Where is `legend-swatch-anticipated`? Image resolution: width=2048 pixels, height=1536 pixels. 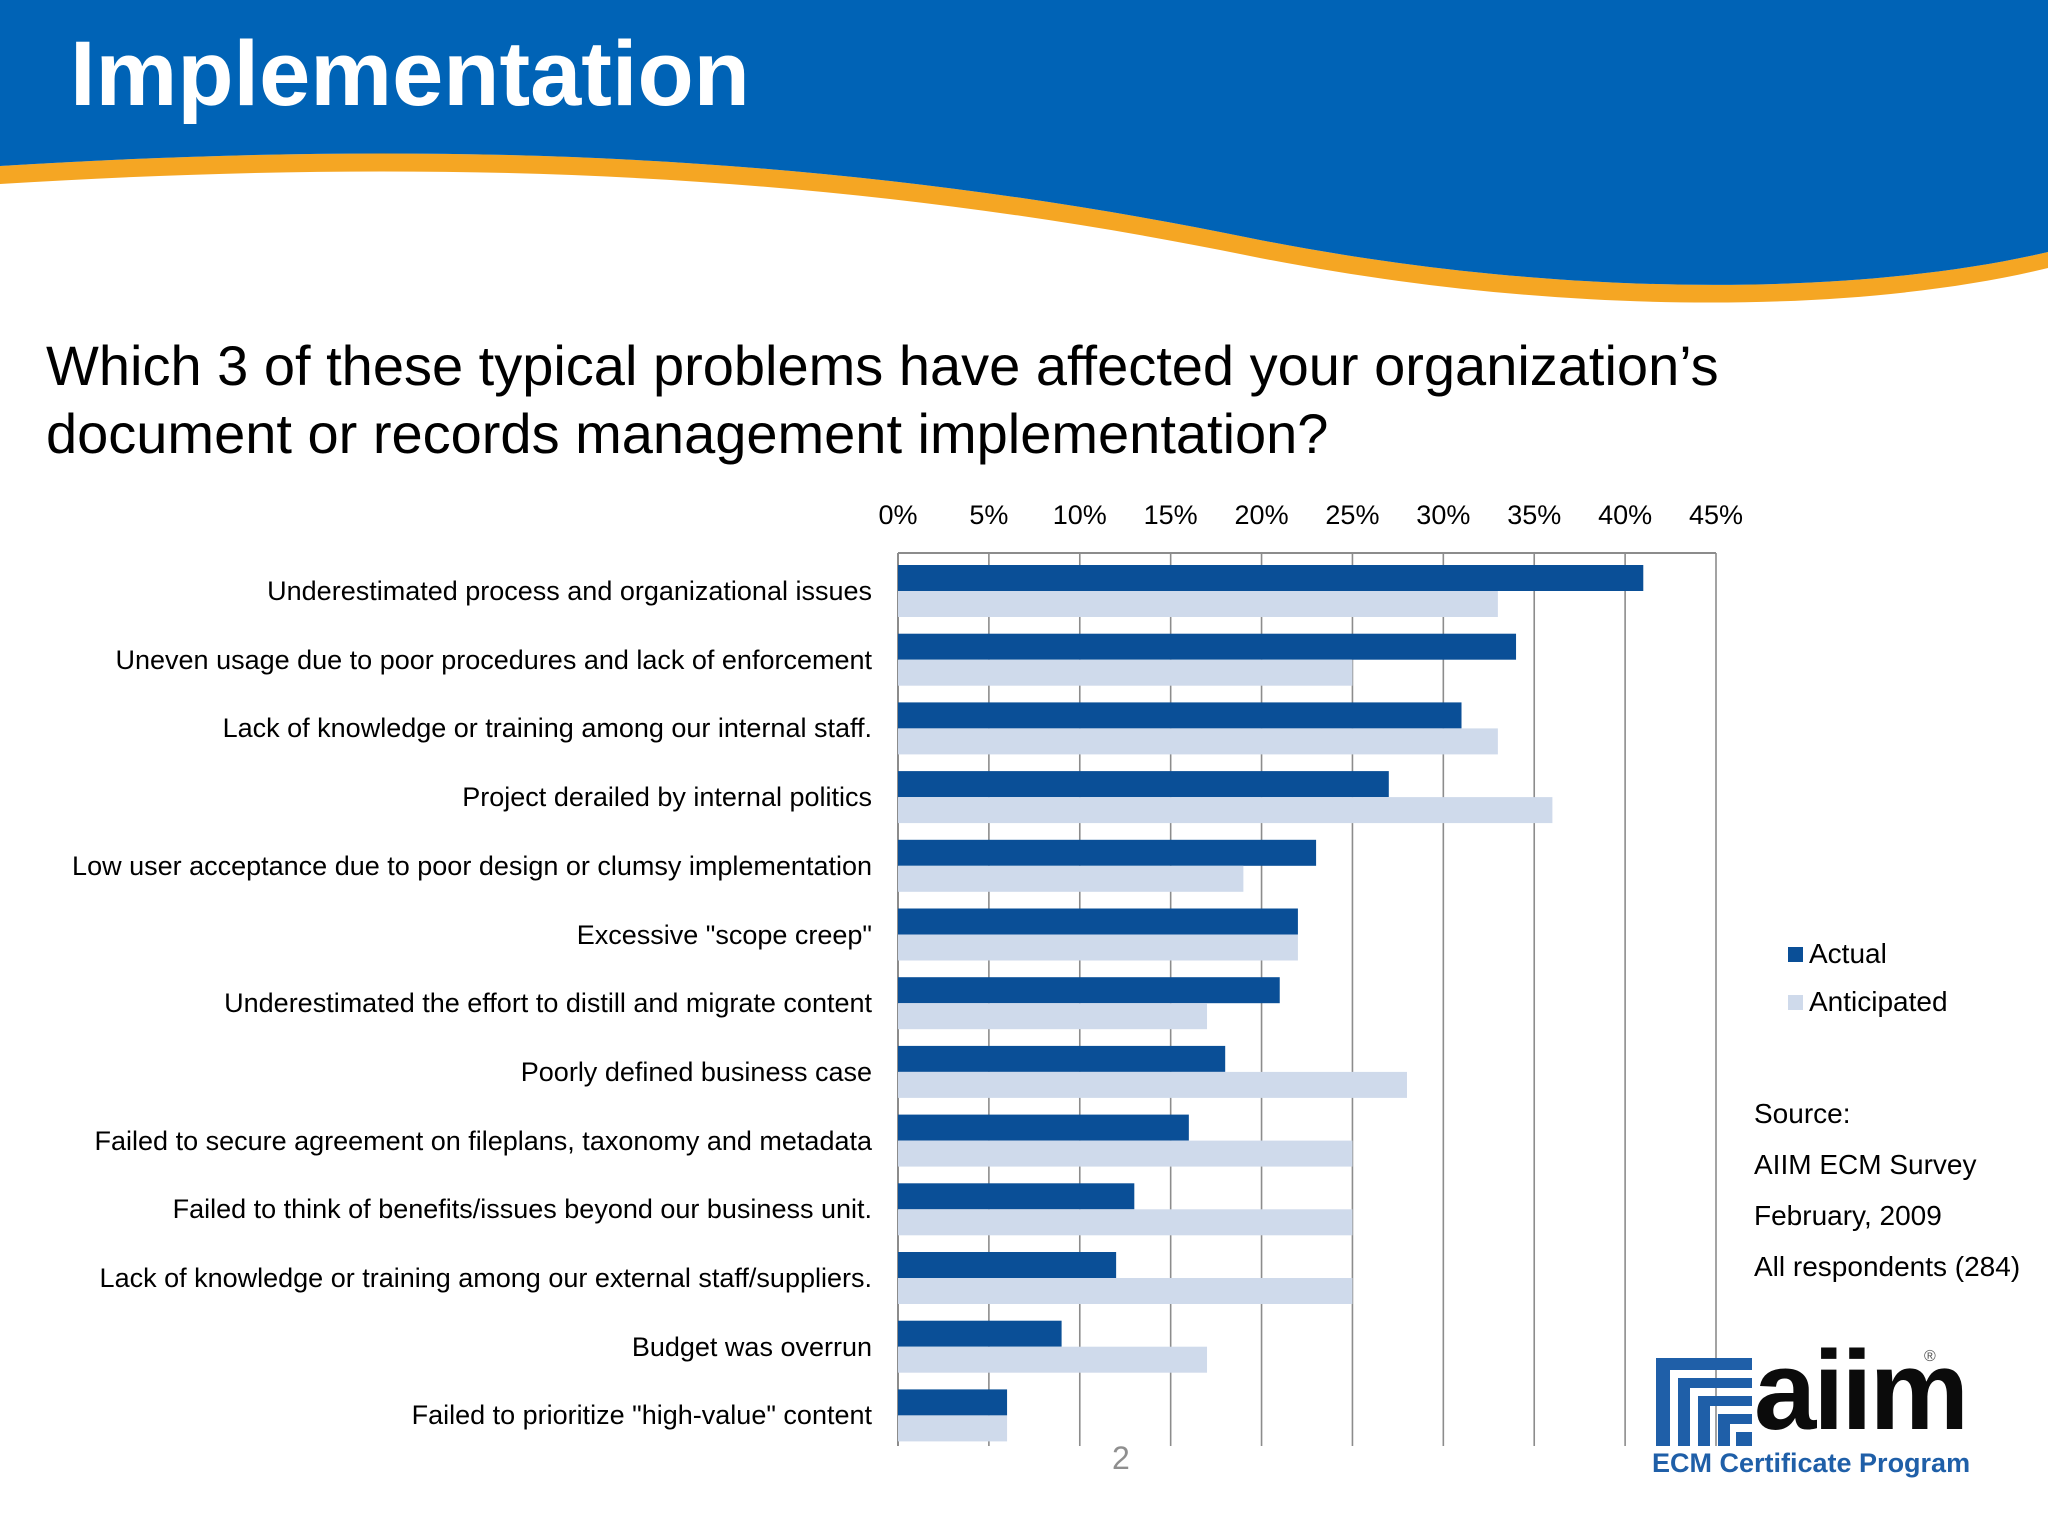 legend-swatch-anticipated is located at coordinates (1795, 1002).